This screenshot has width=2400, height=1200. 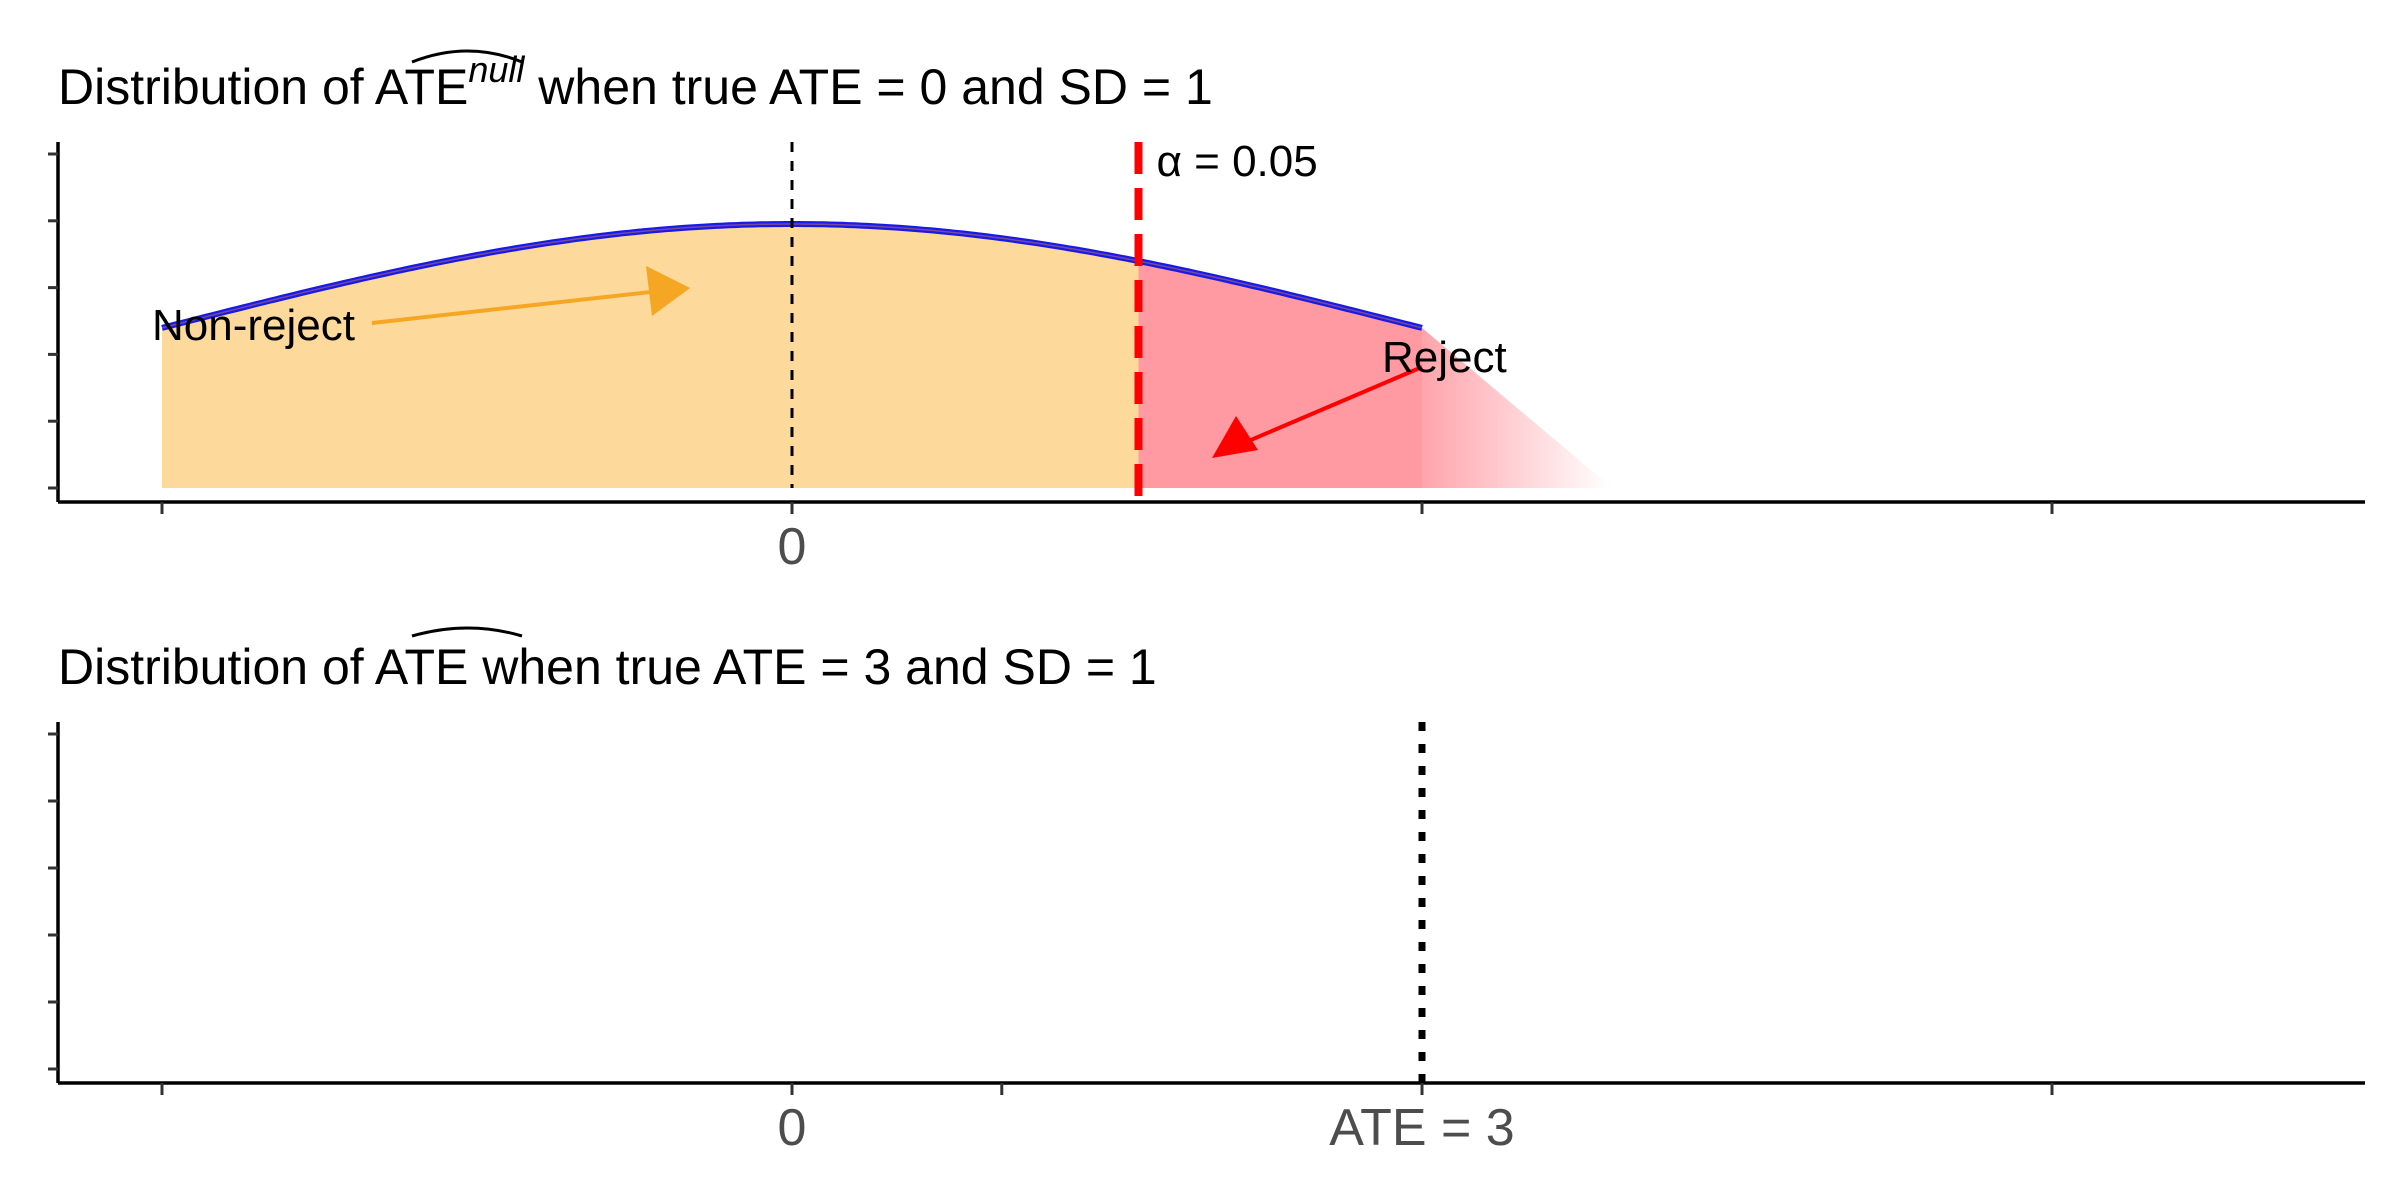 What do you see at coordinates (216, 87) in the screenshot?
I see `panel1-title-prefix: Distribution of` at bounding box center [216, 87].